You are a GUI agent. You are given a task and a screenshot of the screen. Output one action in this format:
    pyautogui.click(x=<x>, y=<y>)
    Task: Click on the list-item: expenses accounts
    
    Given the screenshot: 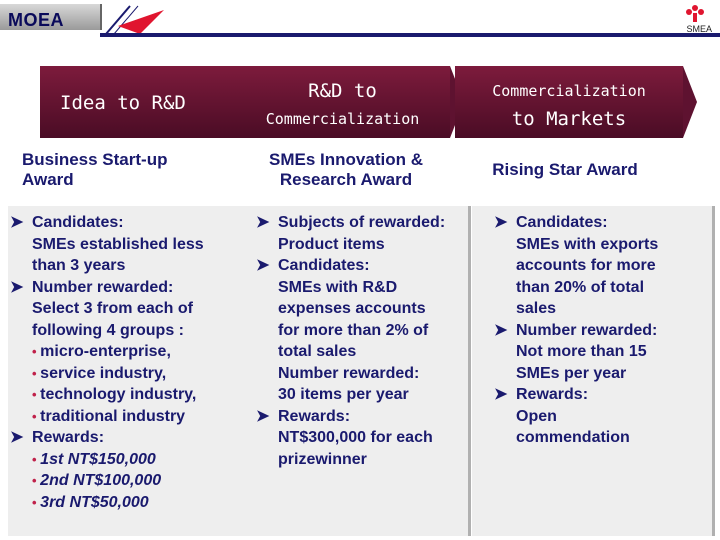 What is the action you would take?
    pyautogui.click(x=361, y=309)
    